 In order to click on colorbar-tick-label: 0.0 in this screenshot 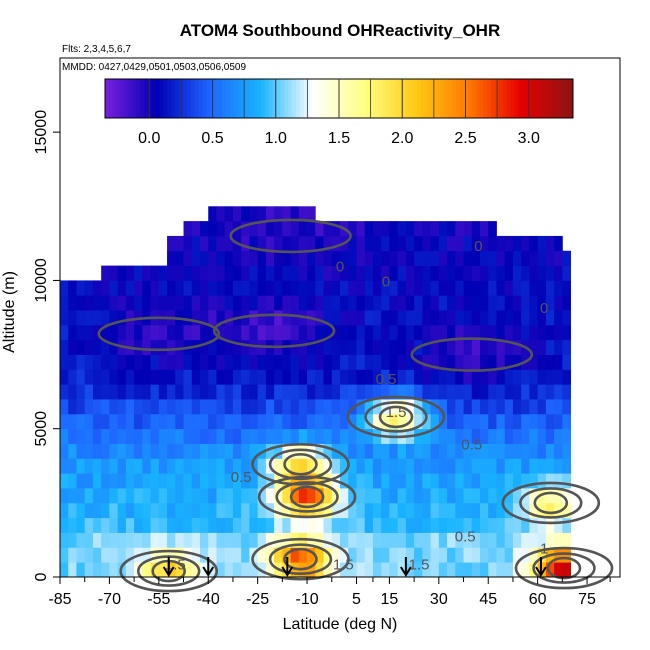, I will do `click(149, 138)`.